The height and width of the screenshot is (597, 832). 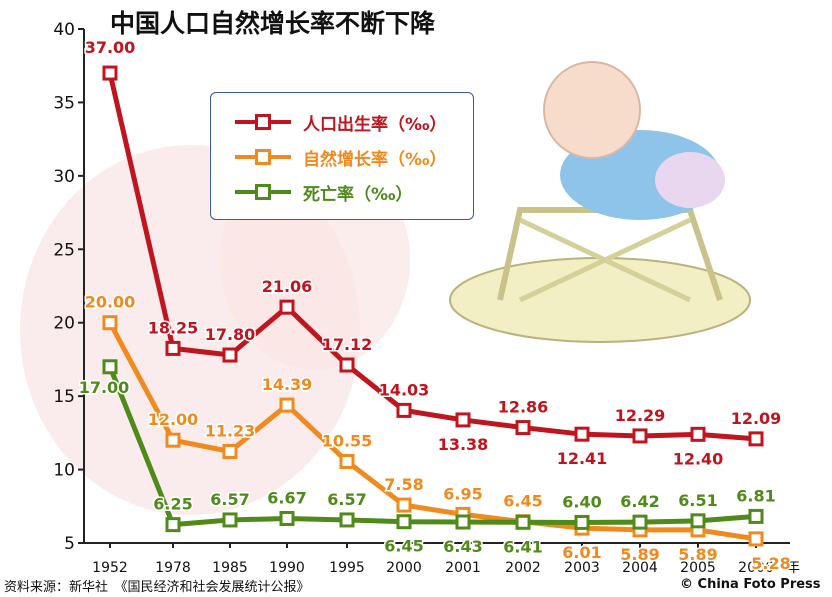 What do you see at coordinates (522, 546) in the screenshot?
I see `data-label-death: 6.41` at bounding box center [522, 546].